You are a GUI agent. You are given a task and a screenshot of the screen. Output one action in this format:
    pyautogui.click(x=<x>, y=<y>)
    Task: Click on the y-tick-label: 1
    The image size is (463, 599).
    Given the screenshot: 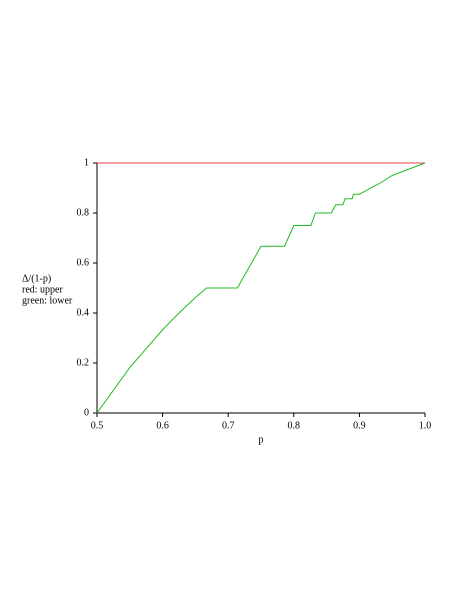 What is the action you would take?
    pyautogui.click(x=86, y=162)
    